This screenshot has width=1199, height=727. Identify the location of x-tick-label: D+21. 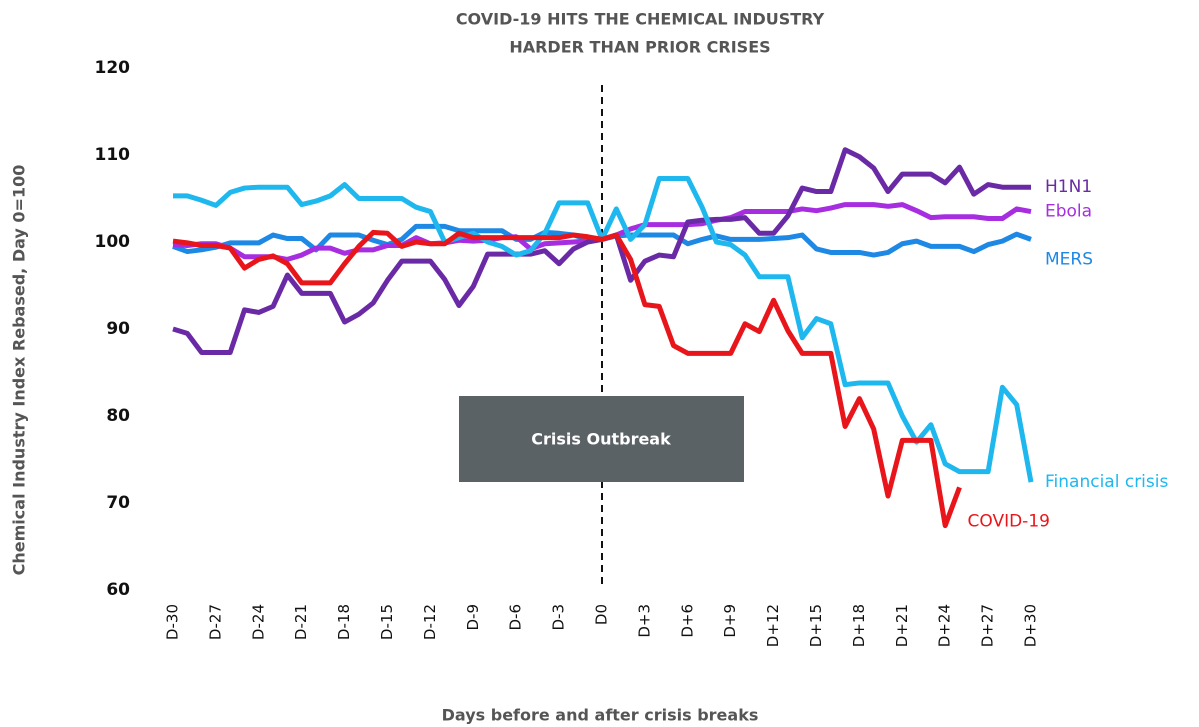
(902, 625).